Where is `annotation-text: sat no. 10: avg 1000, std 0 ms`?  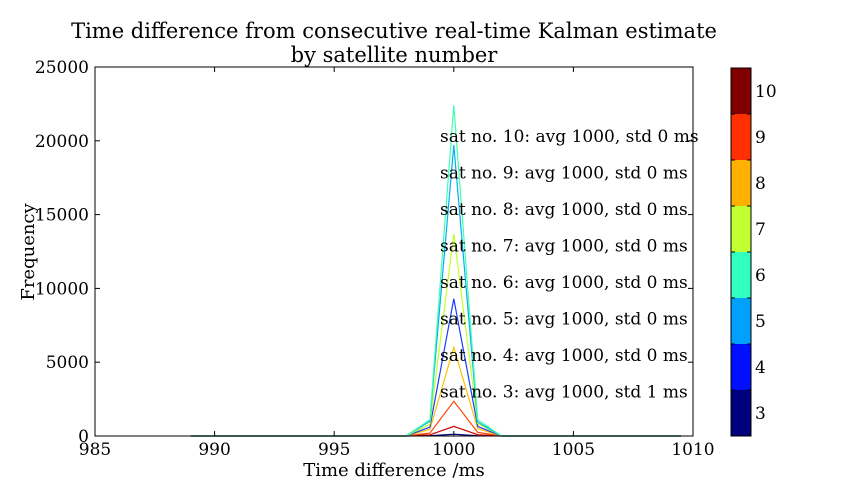
annotation-text: sat no. 10: avg 1000, std 0 ms is located at coordinates (569, 137).